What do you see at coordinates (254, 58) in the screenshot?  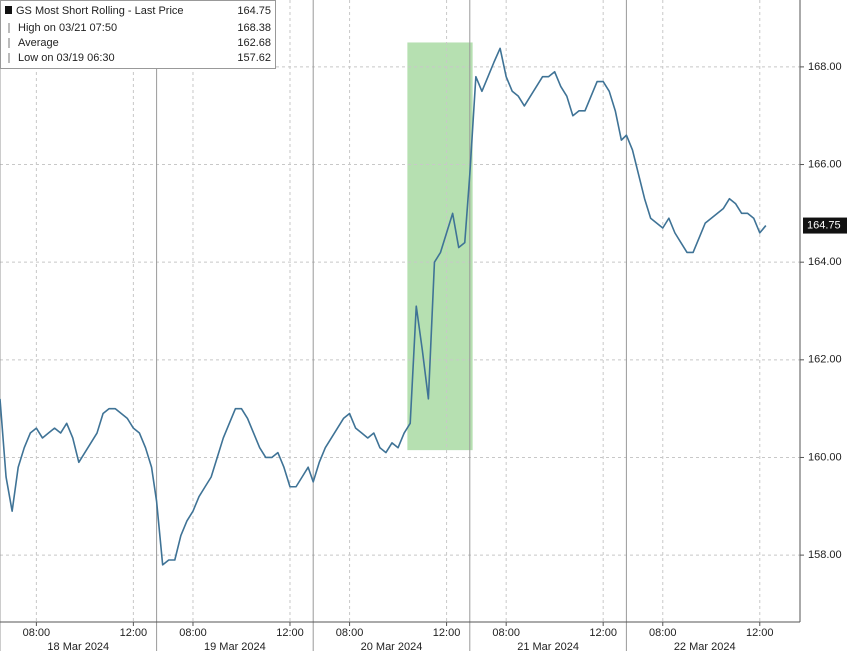 I see `legend-value: 157.62` at bounding box center [254, 58].